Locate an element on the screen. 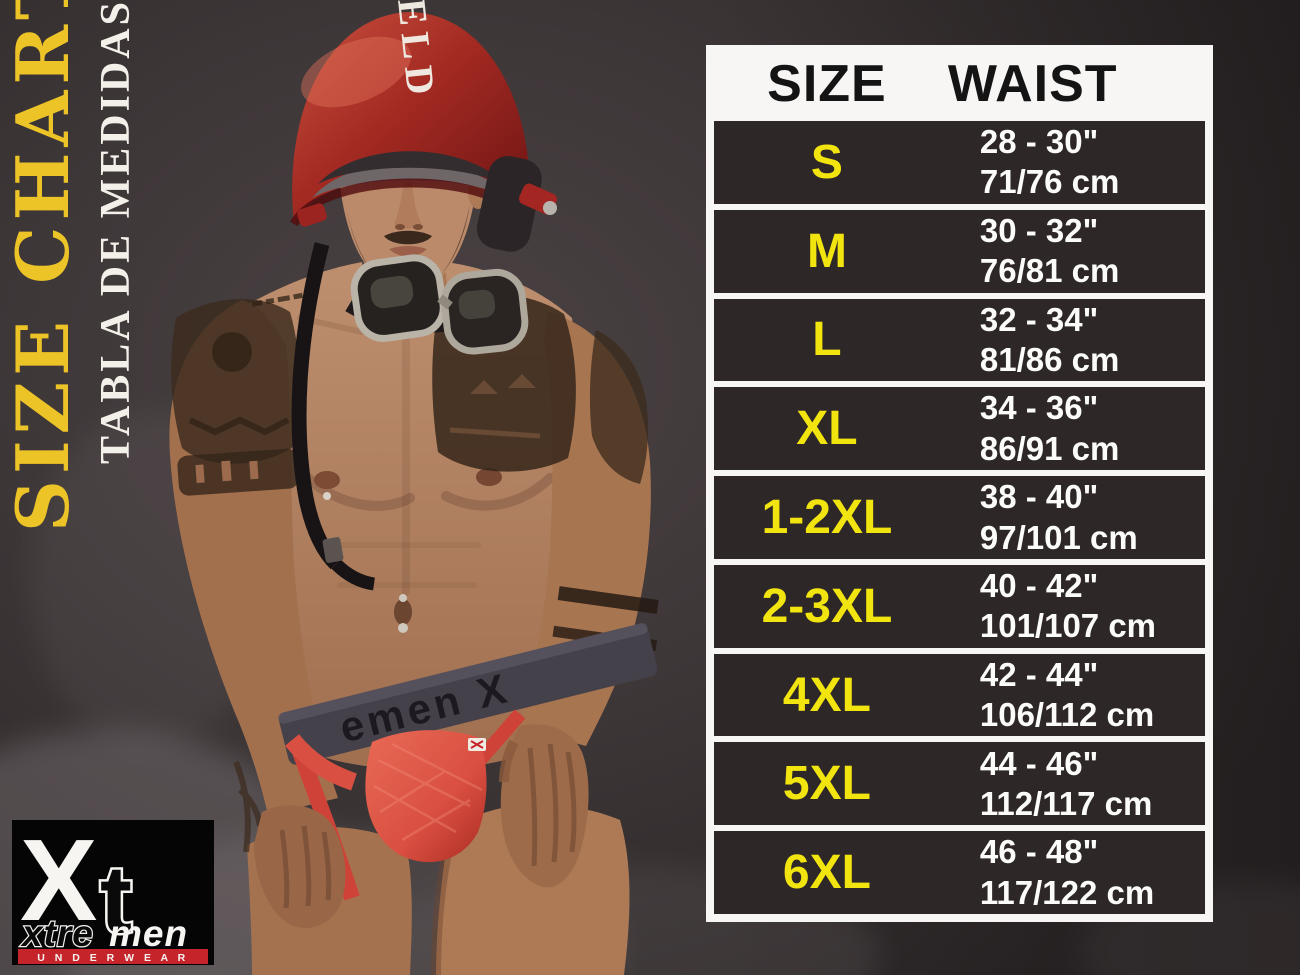  left-nipple is located at coordinates (327, 480).